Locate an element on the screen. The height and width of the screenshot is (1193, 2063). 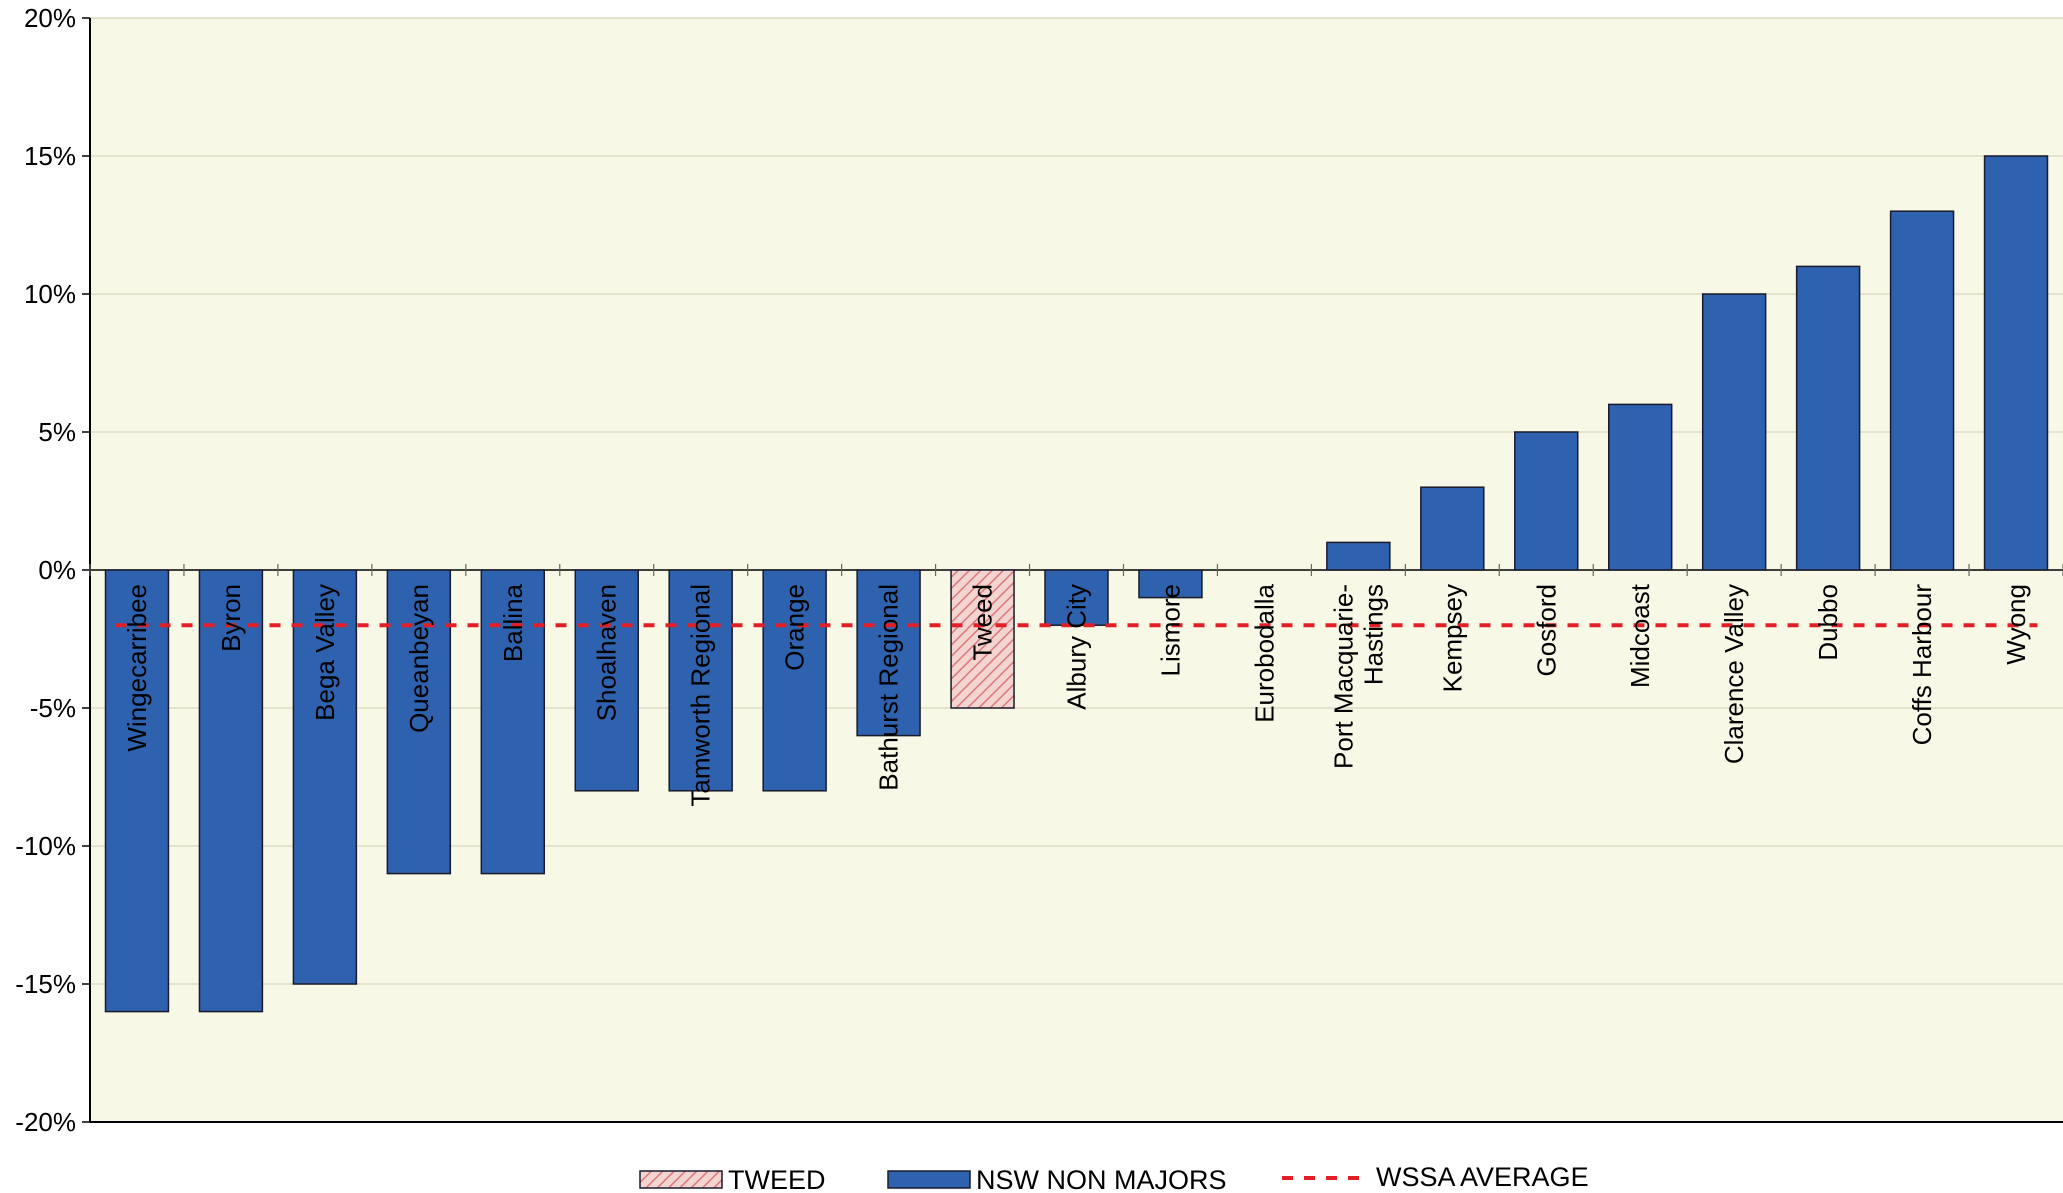
category-label-line: Albury City is located at coordinates (1077, 647).